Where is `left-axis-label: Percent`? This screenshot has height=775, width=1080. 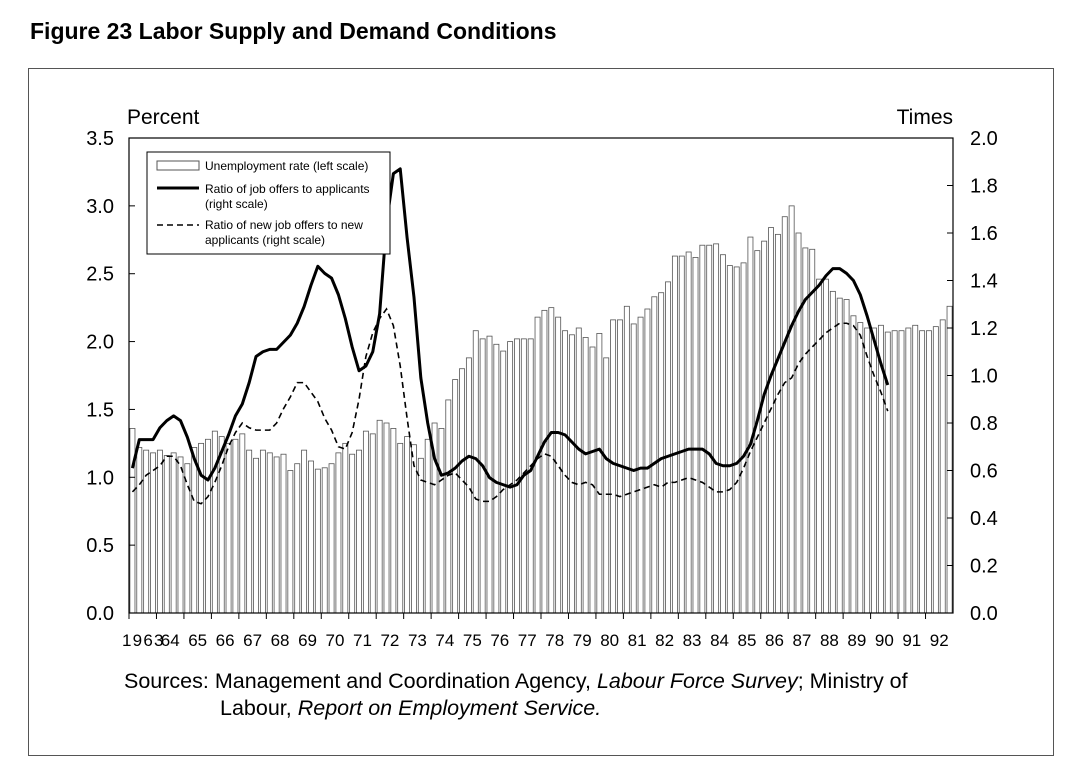
left-axis-label: Percent is located at coordinates (163, 117).